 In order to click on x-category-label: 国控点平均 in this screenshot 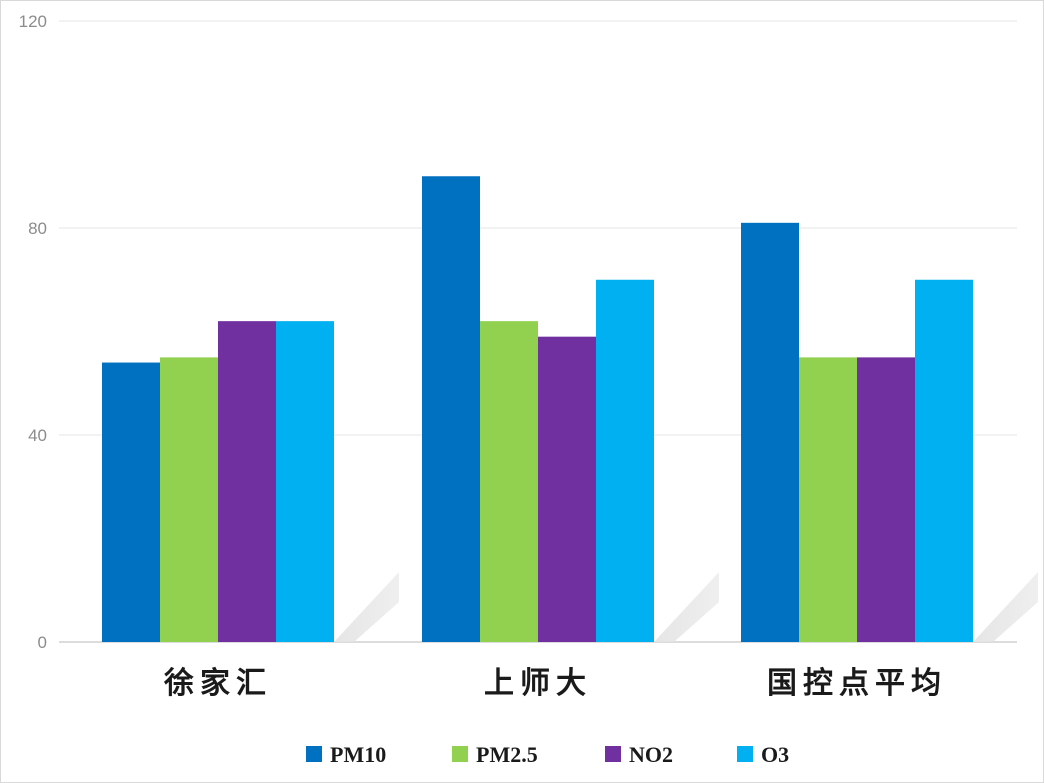, I will do `click(857, 683)`.